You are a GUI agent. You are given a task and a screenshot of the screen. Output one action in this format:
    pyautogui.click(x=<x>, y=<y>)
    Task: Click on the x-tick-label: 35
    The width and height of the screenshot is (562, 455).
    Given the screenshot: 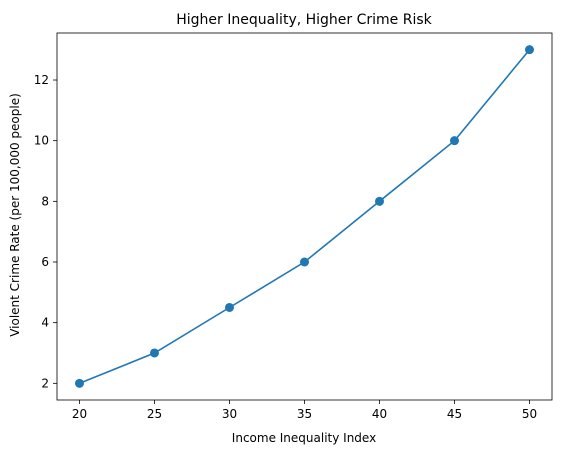 What is the action you would take?
    pyautogui.click(x=304, y=414)
    